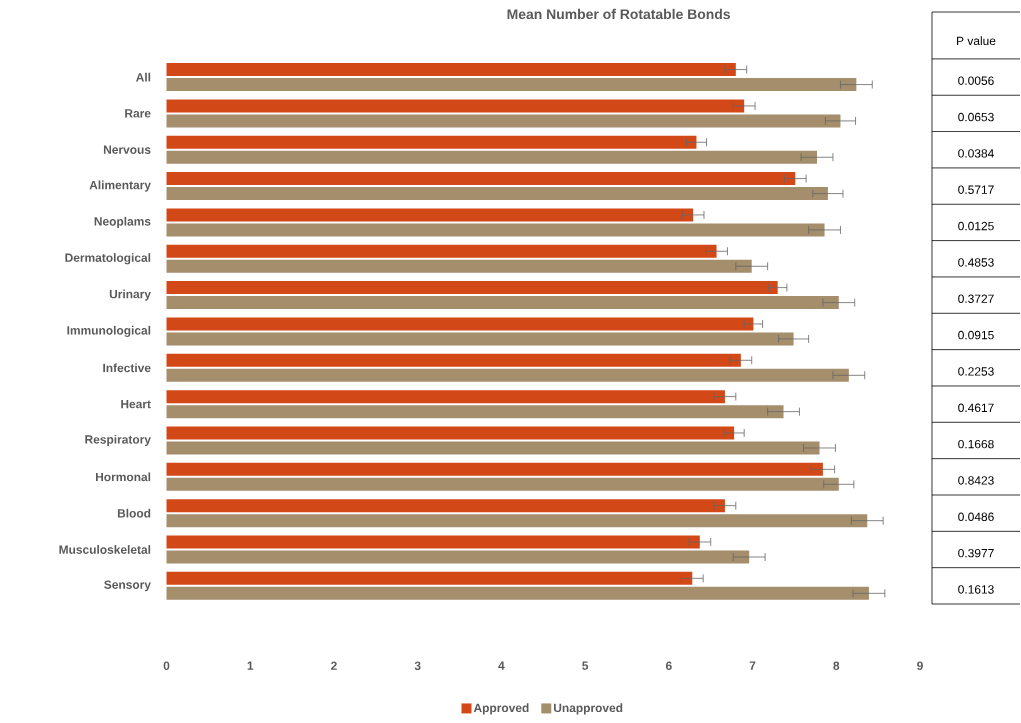  I want to click on text: 0.1613, so click(976, 589).